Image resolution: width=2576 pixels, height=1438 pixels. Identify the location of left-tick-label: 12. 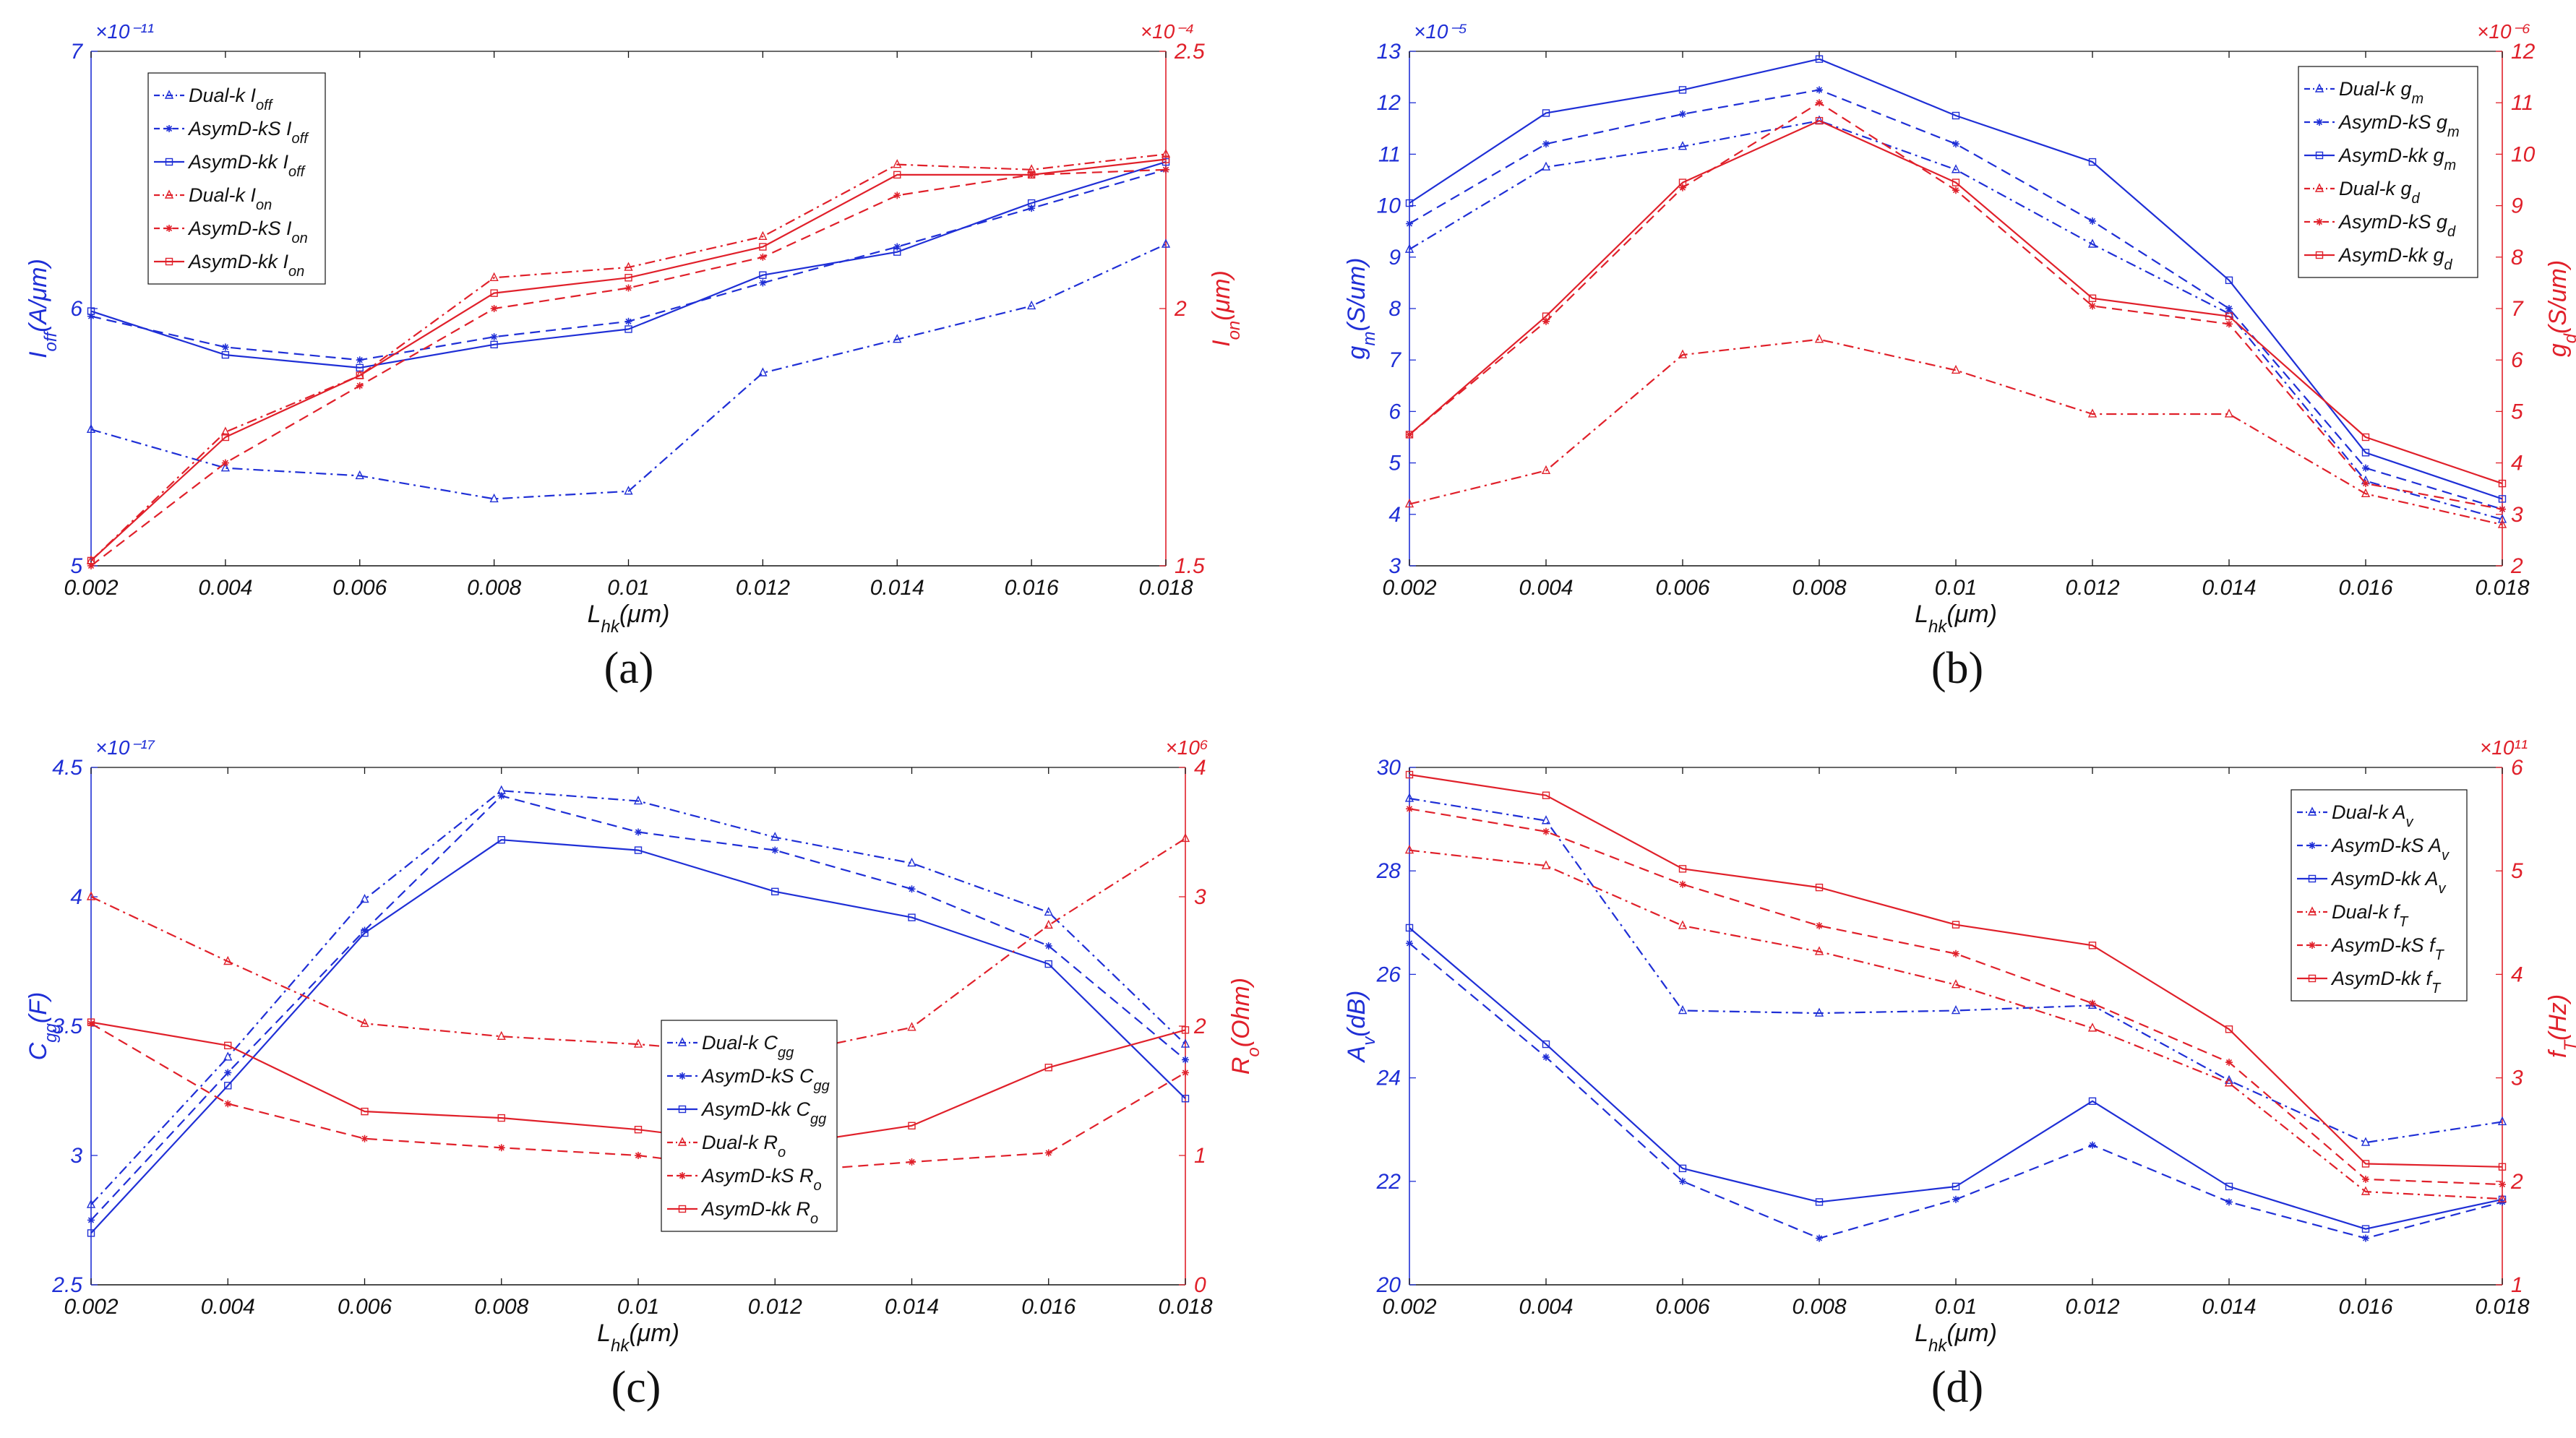
(1389, 103).